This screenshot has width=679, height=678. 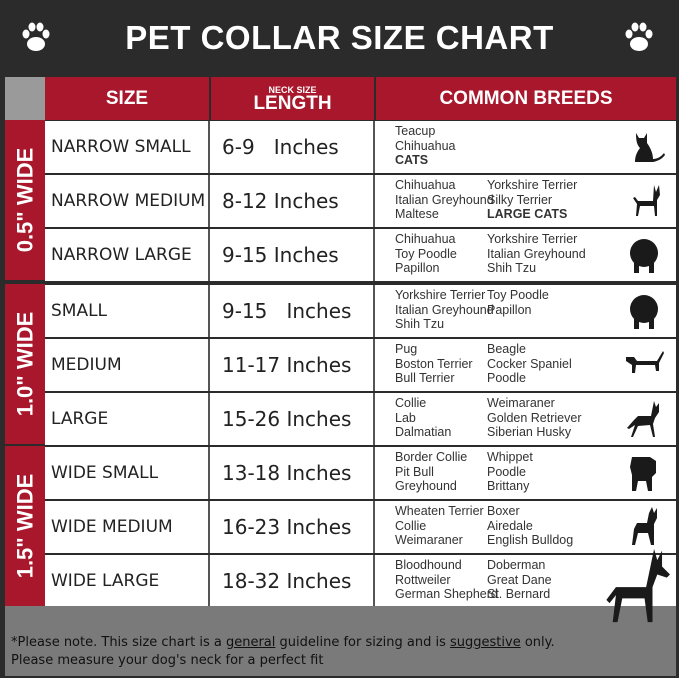 I want to click on size-cell: NARROW SMALL, so click(x=127, y=147).